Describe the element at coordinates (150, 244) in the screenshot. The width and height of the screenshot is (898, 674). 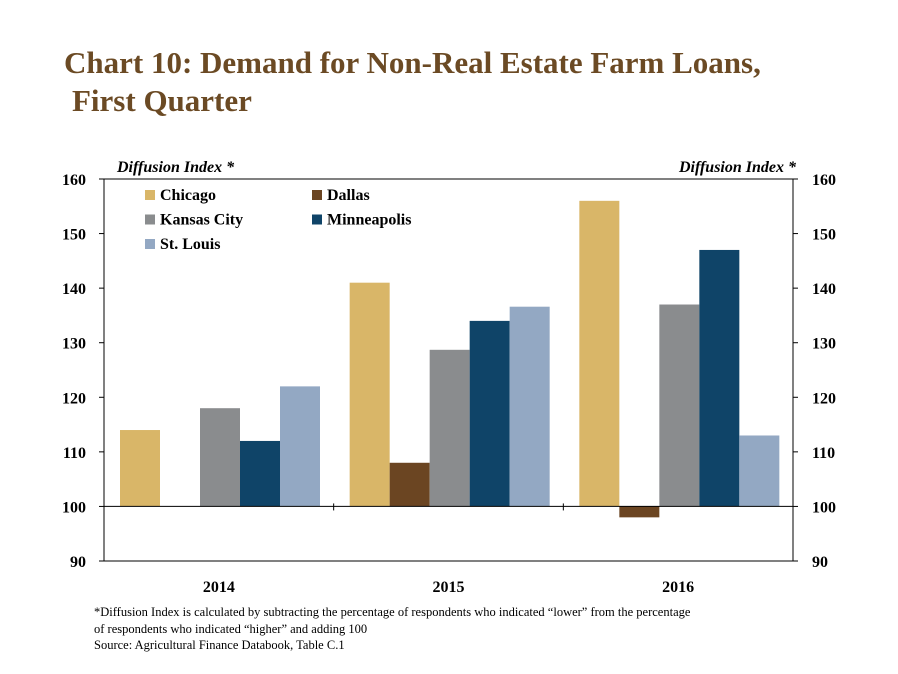
I see `legend-swatch-st.-louis` at that location.